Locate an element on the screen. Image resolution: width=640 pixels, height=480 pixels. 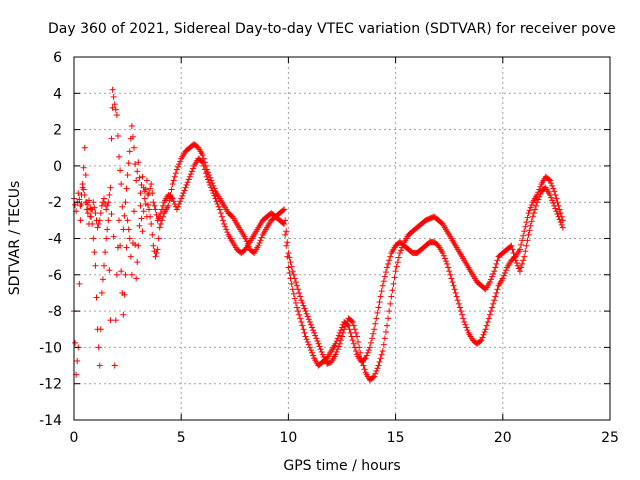
y-axis-label: SDTVAR / TECUs is located at coordinates (15, 238).